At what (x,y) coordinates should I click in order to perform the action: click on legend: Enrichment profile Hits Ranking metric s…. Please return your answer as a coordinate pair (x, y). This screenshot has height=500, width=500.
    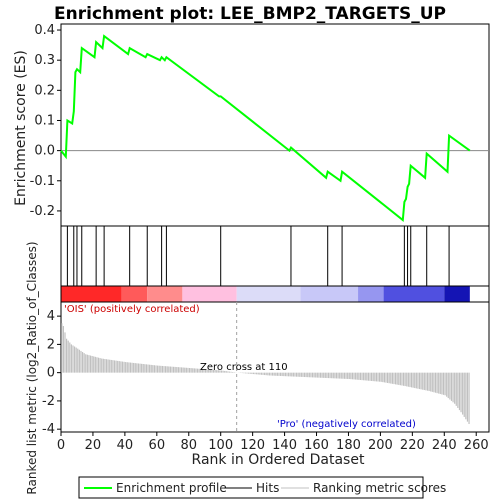
    Looking at the image, I should click on (262, 487).